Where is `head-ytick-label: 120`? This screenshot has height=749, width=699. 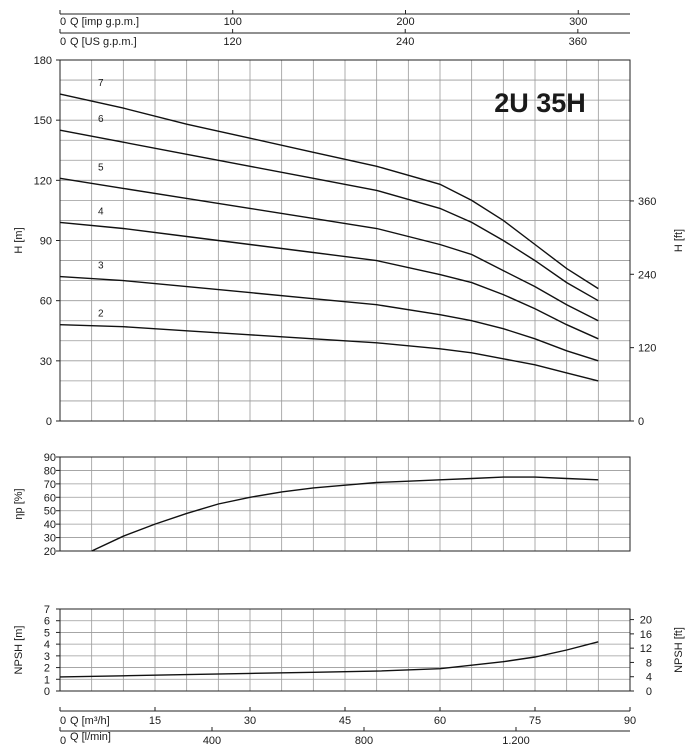
head-ytick-label: 120 is located at coordinates (43, 181).